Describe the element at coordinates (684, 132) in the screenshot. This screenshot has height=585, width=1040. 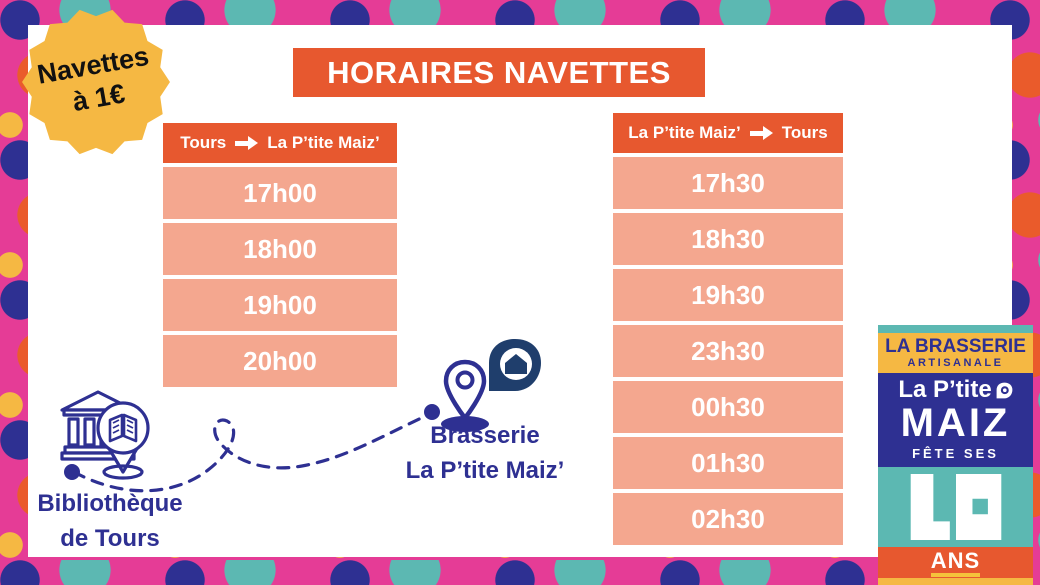
I see `return-from: La P’tite Maiz’` at that location.